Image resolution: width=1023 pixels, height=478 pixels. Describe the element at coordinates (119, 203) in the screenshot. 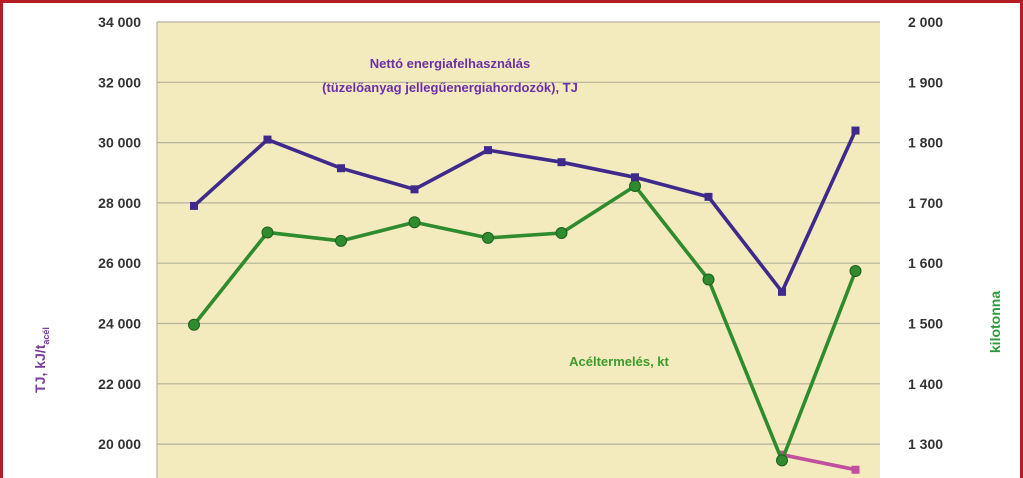

I see `left-tick-label: 28 000` at that location.